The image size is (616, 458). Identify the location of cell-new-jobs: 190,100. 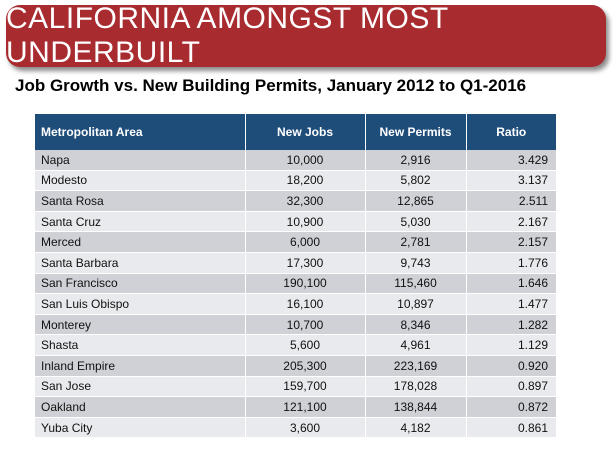
(305, 284).